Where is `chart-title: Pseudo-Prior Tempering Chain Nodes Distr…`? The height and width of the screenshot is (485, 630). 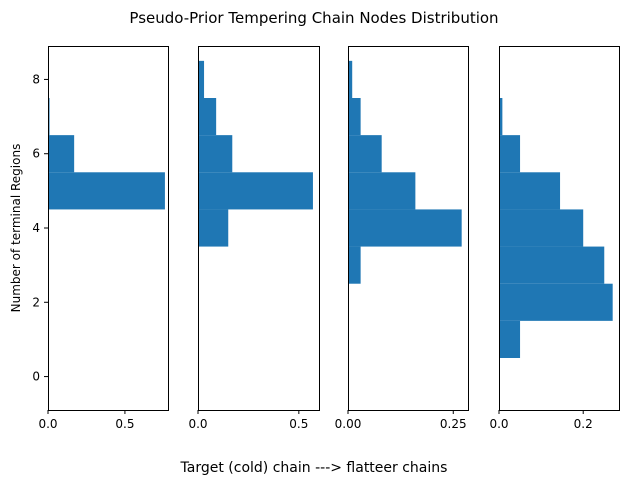 chart-title: Pseudo-Prior Tempering Chain Nodes Distr… is located at coordinates (313, 18).